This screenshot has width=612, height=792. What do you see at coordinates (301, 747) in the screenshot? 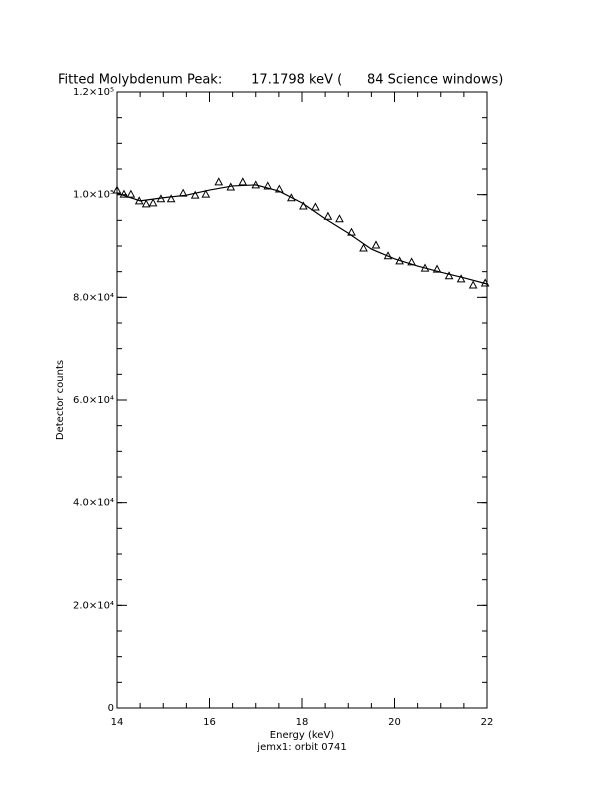
I see `subtitle: jemx1: orbit 0741` at bounding box center [301, 747].